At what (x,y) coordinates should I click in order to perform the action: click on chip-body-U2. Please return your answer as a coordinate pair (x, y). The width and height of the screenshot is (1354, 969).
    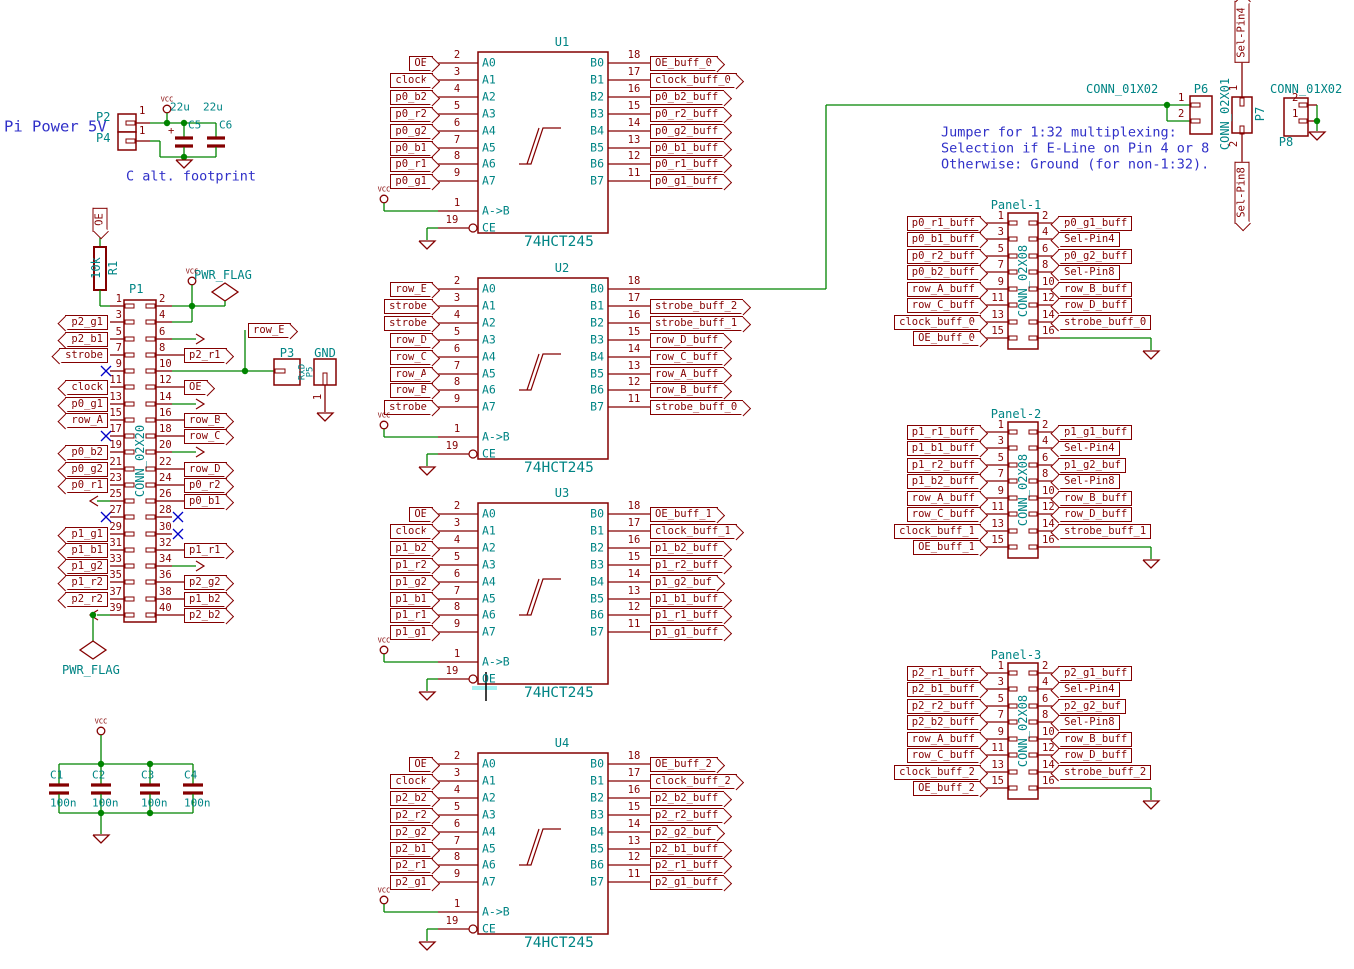
    Looking at the image, I should click on (543, 368).